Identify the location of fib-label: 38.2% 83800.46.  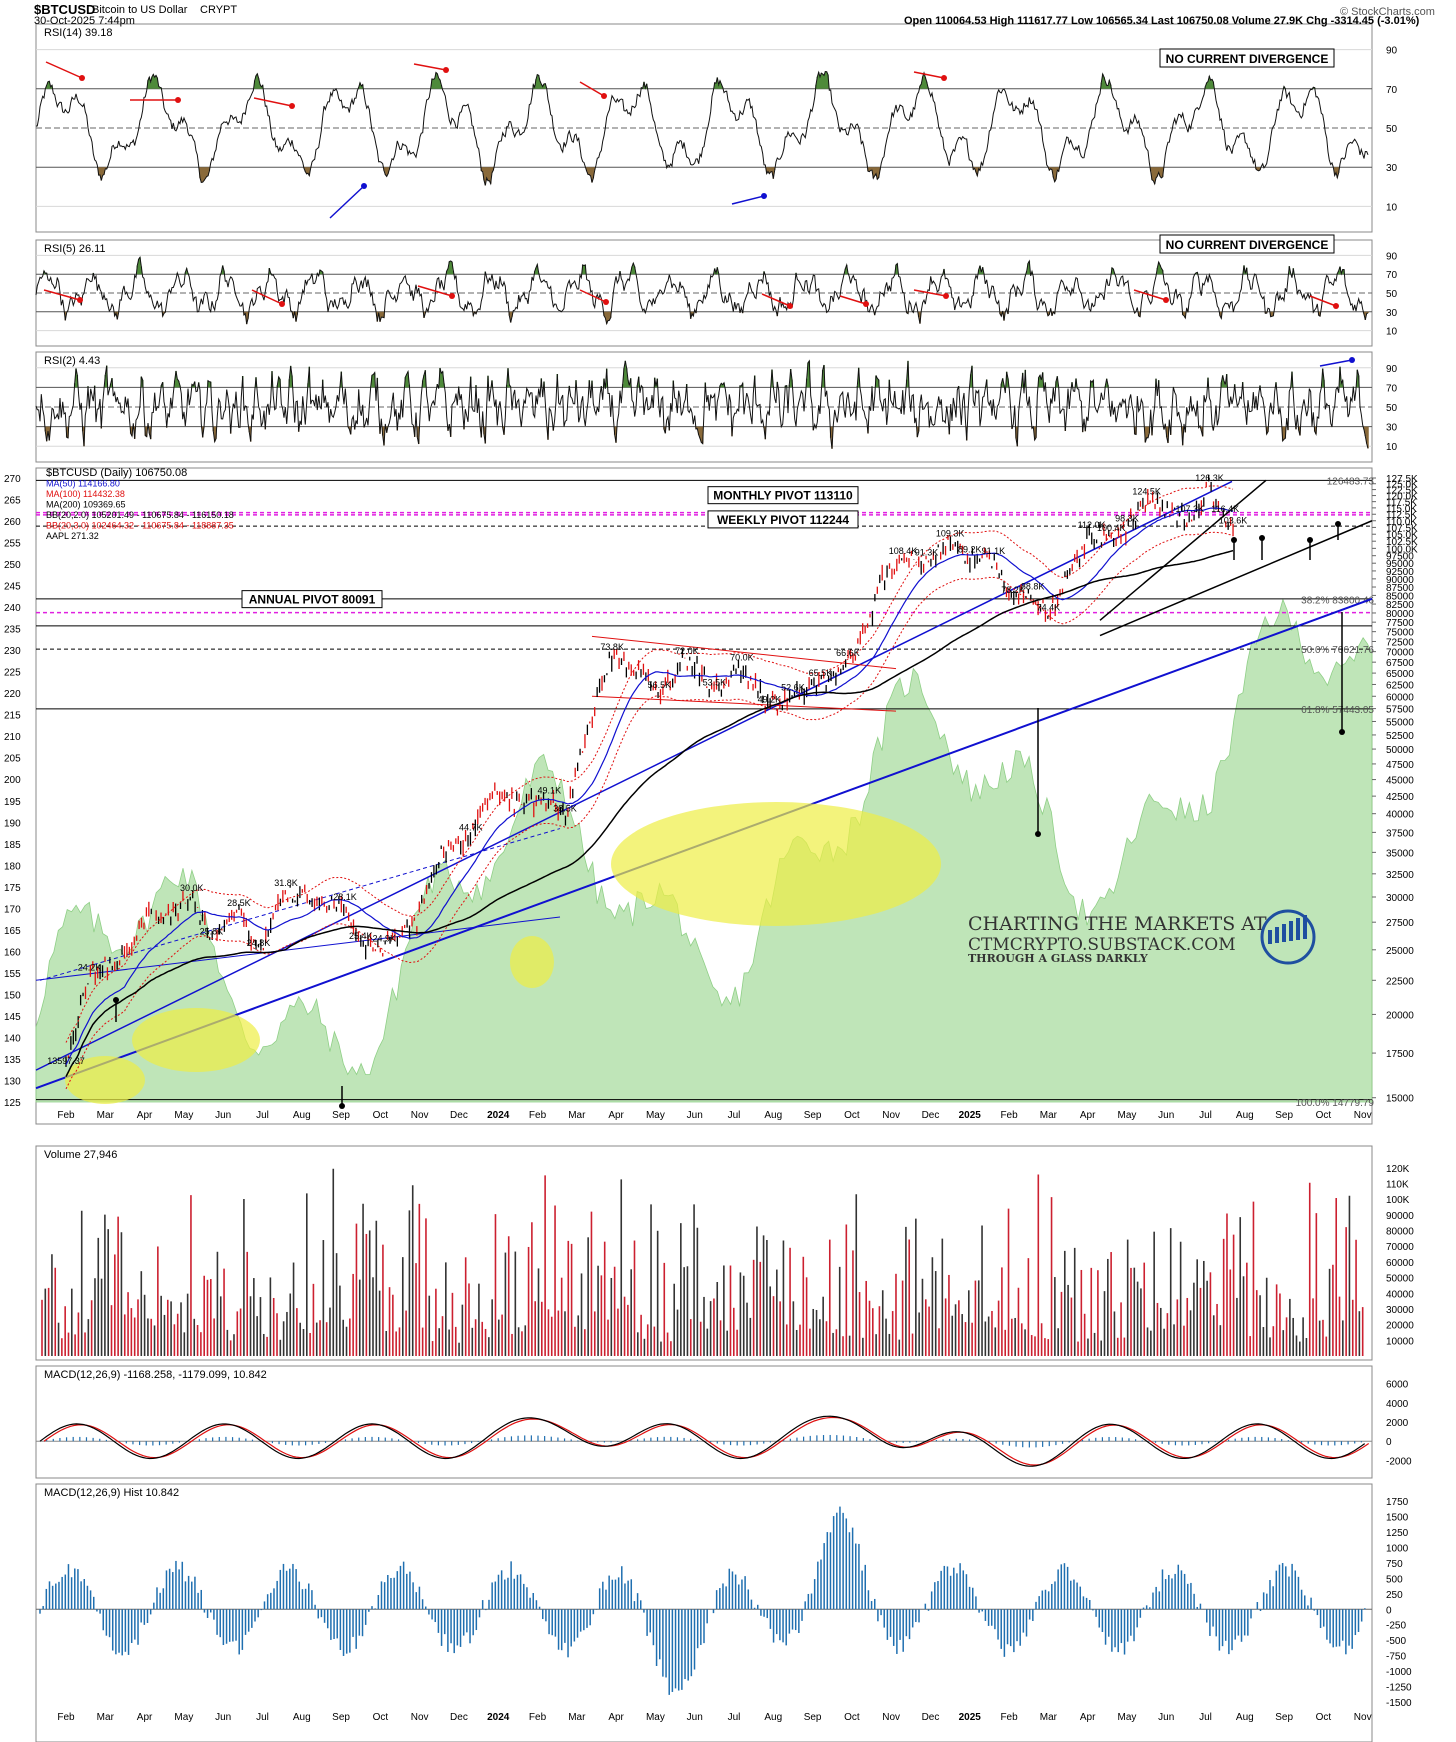
(1337, 601).